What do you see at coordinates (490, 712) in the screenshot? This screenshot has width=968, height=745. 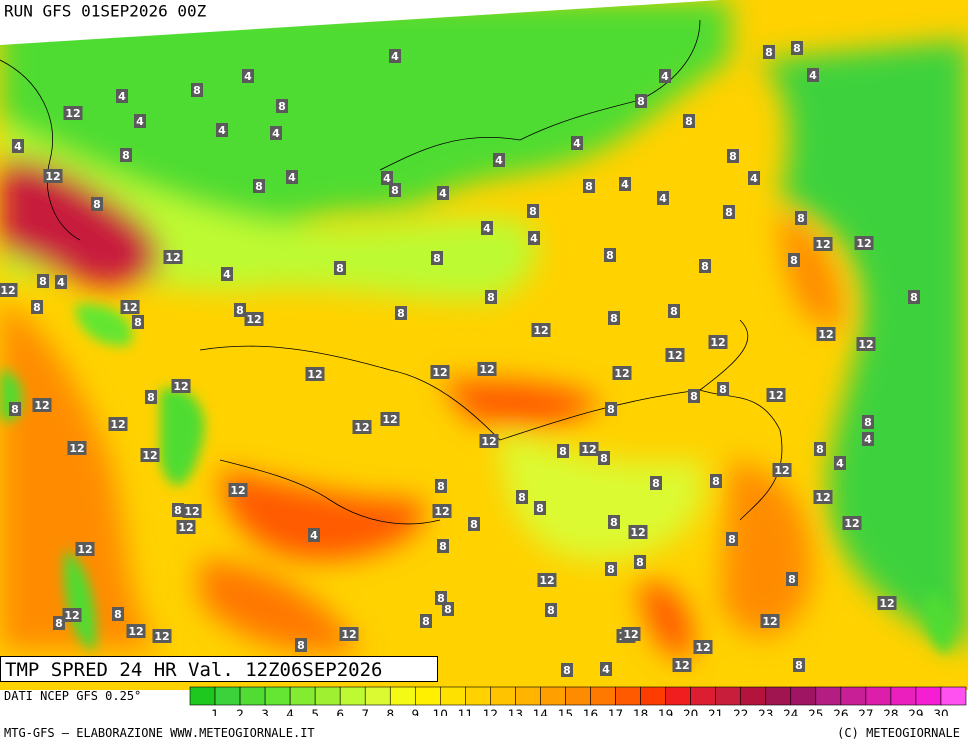 I see `legend-tick-label: 12` at bounding box center [490, 712].